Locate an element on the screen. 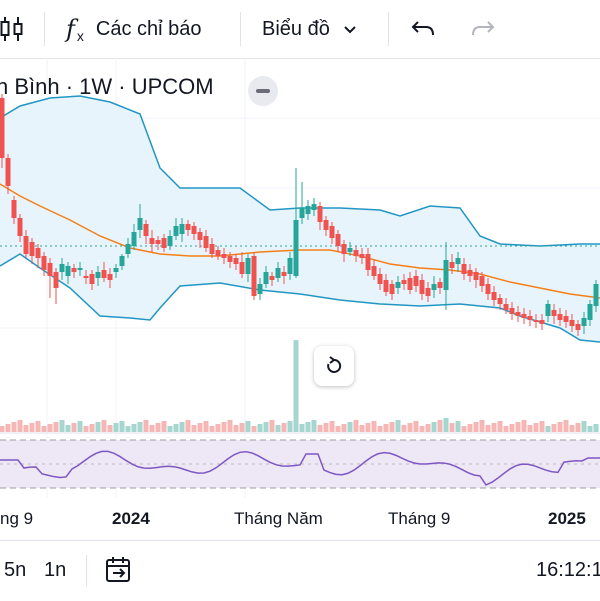  reset-chart-button is located at coordinates (334, 366).